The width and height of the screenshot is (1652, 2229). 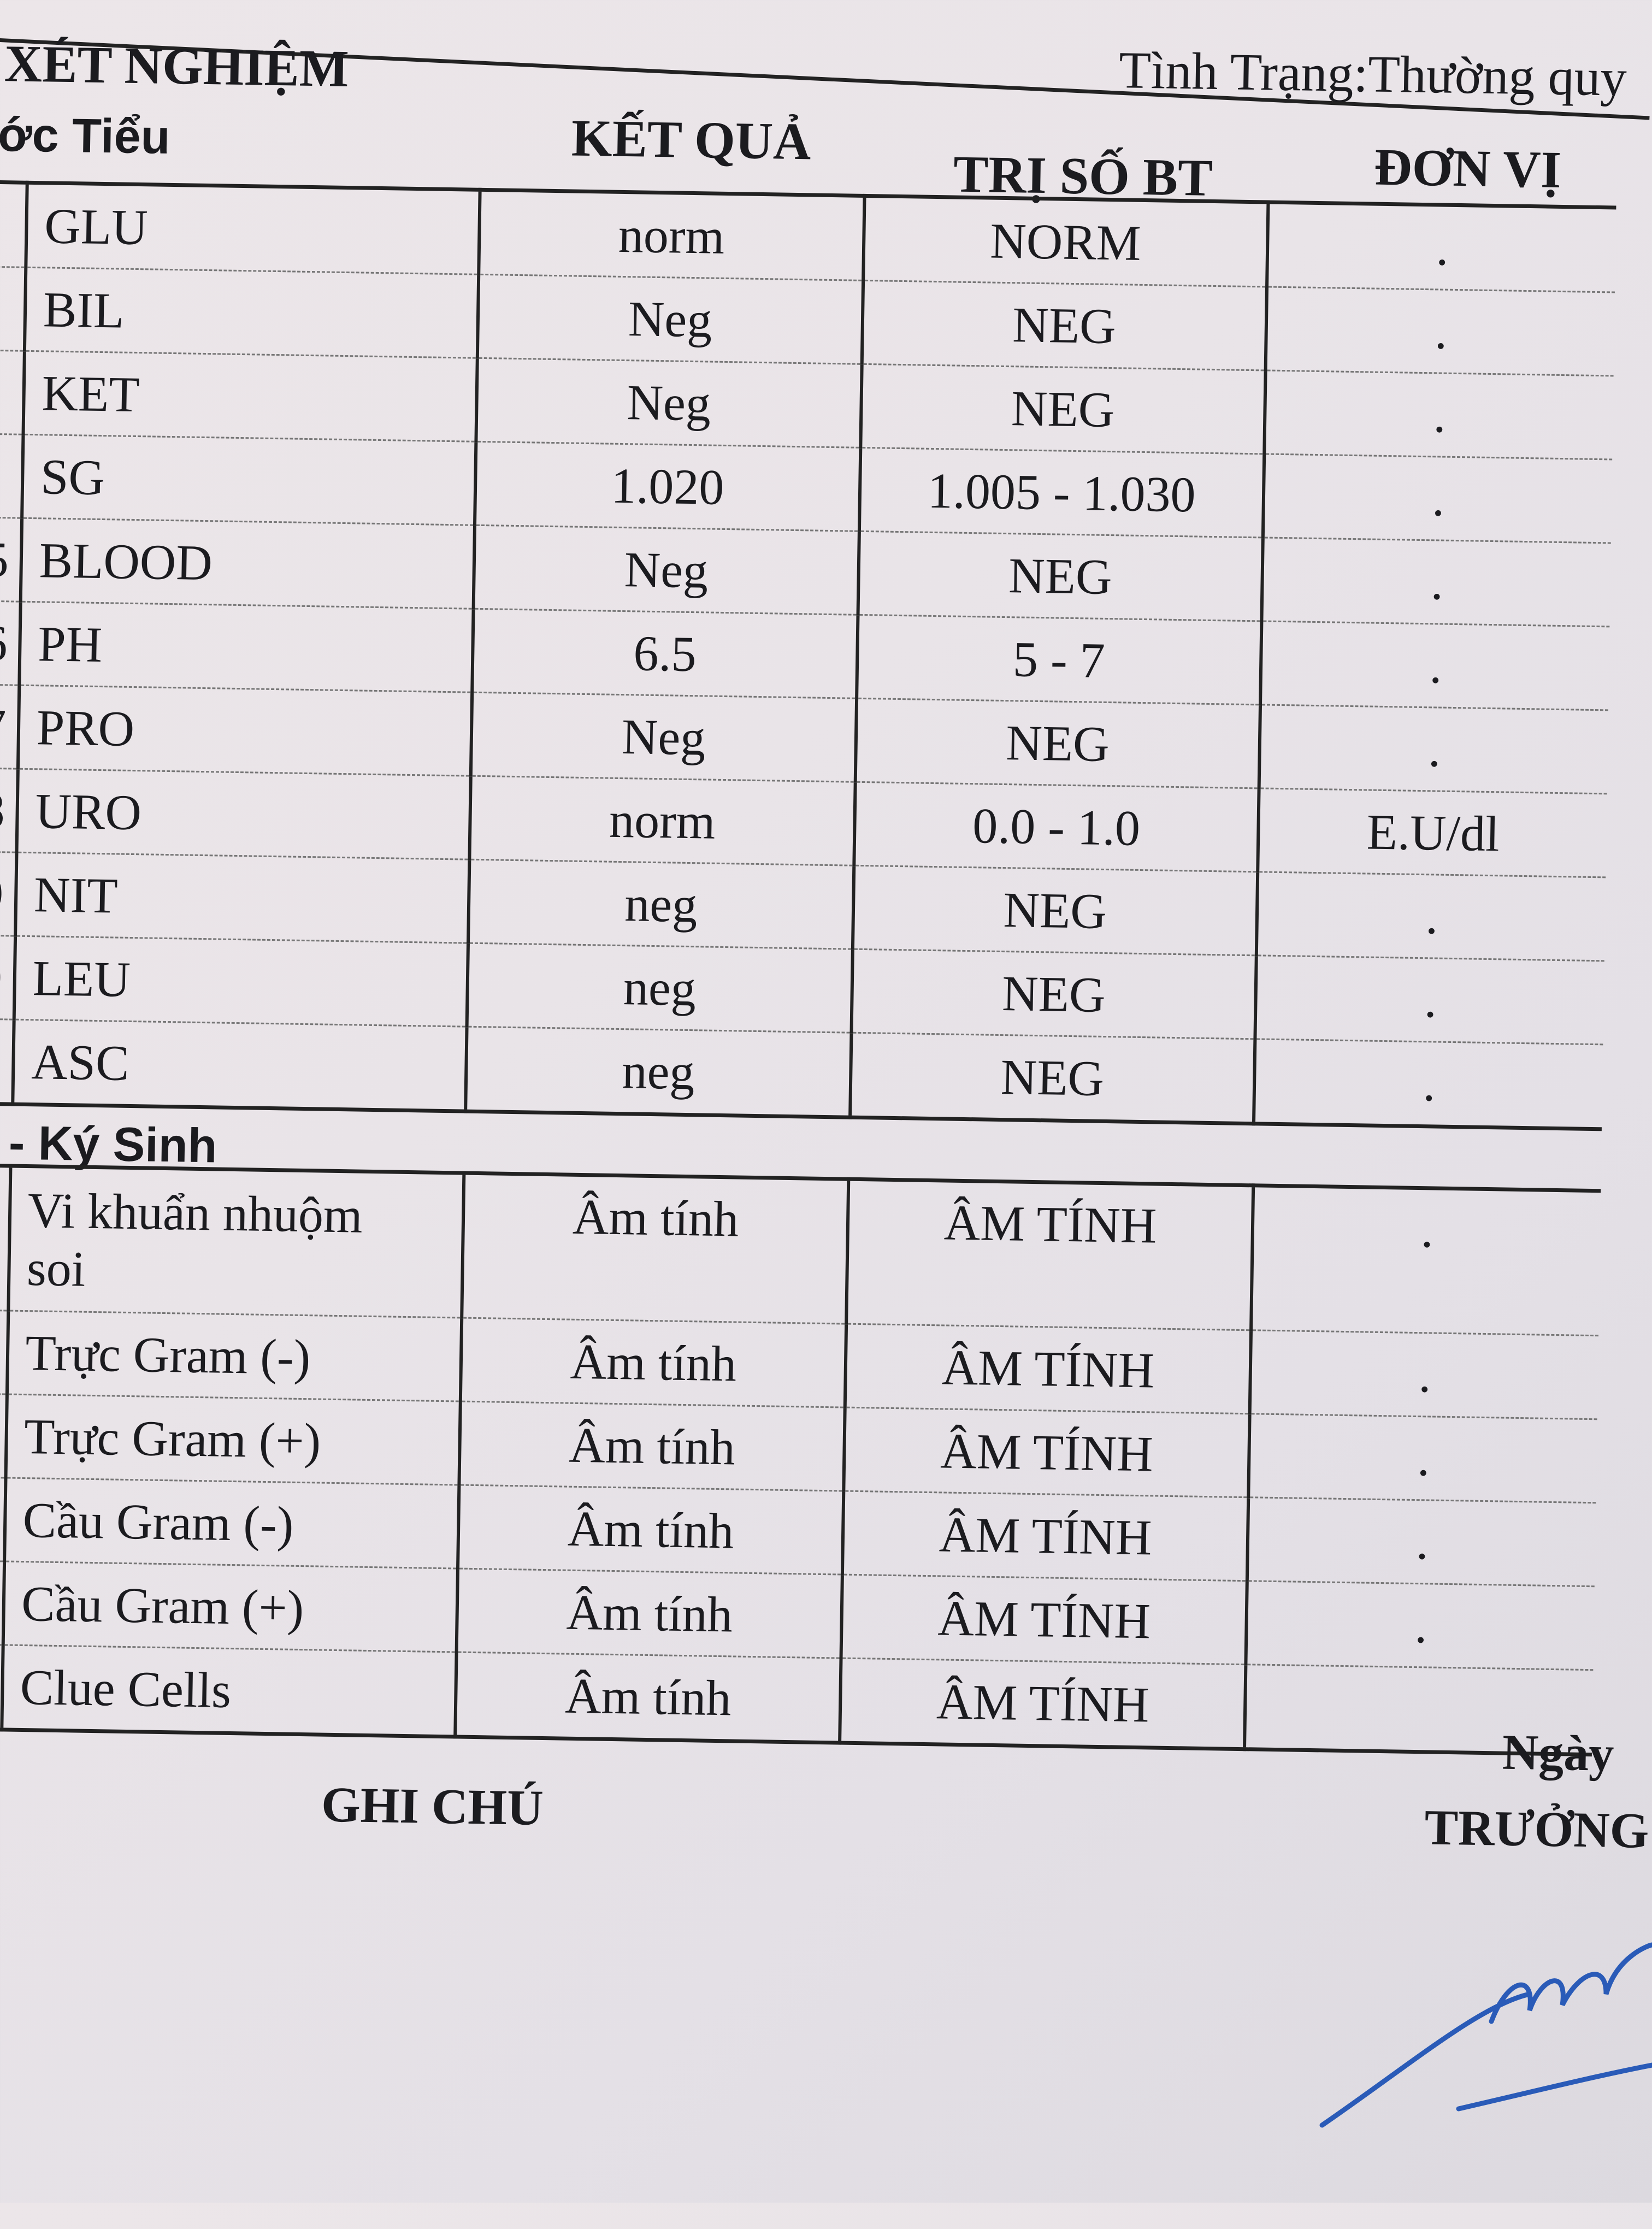 What do you see at coordinates (2, 893) in the screenshot?
I see `row-number-text: 9` at bounding box center [2, 893].